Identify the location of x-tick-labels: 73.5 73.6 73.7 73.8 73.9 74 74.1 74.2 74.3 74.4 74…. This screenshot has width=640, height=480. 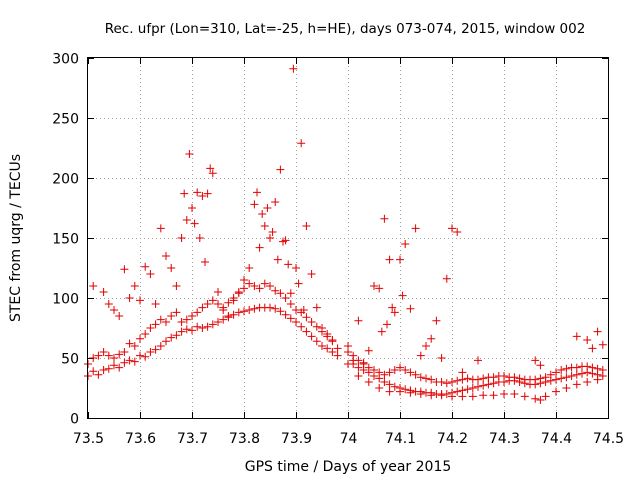
(348, 439).